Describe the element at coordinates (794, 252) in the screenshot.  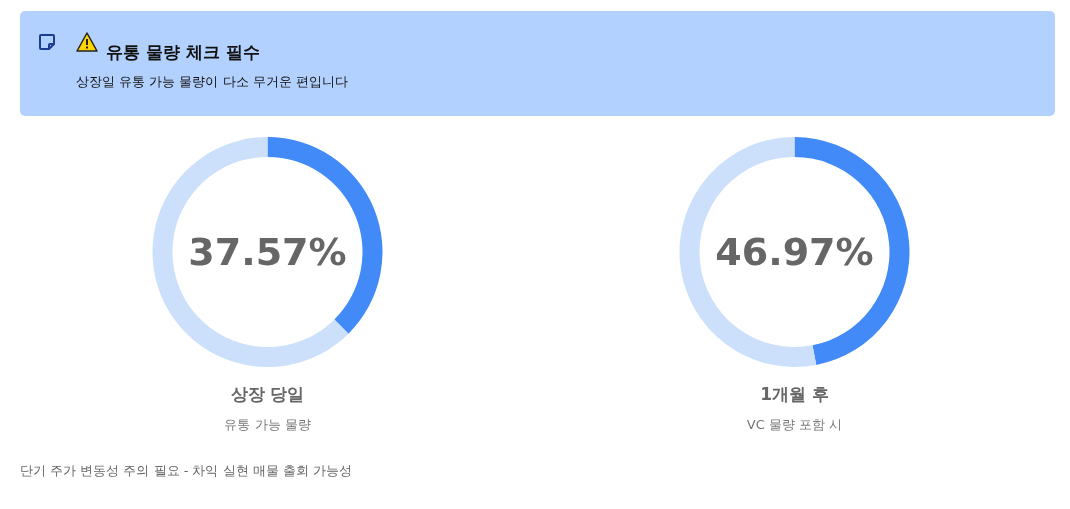
I see `data-label: 46.97%` at that location.